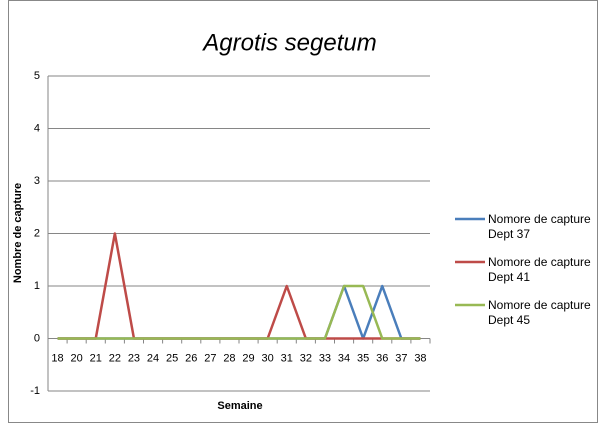  I want to click on legend-label: Nomore de capture Dept 45, so click(539, 312).